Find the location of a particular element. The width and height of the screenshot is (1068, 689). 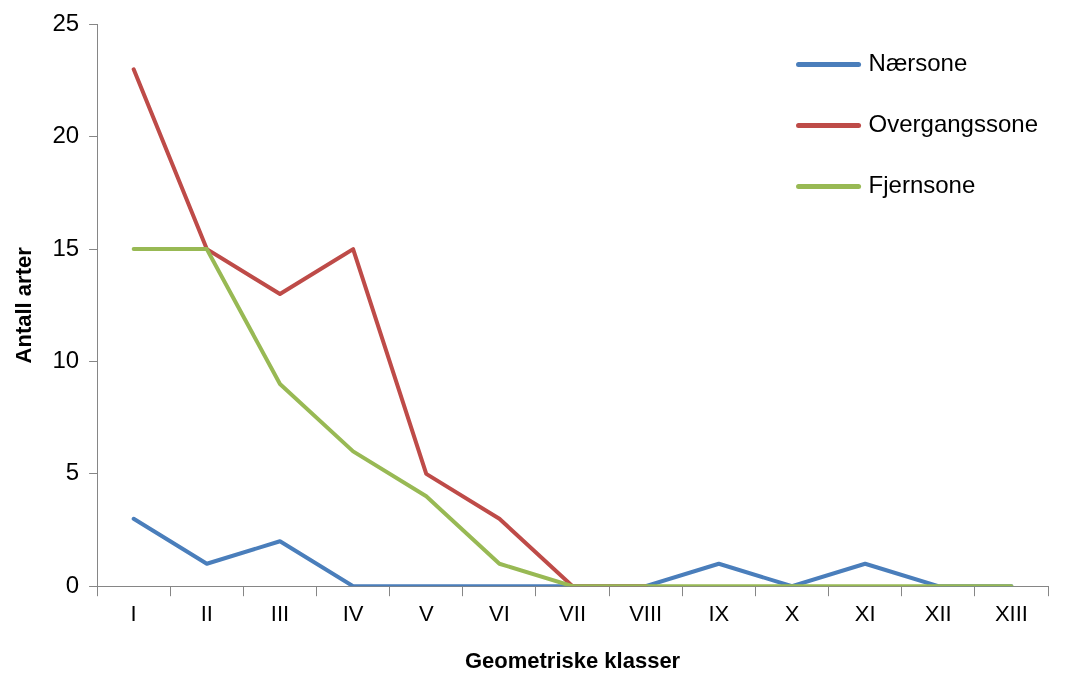

y-tick-label: 15 is located at coordinates (66, 247).